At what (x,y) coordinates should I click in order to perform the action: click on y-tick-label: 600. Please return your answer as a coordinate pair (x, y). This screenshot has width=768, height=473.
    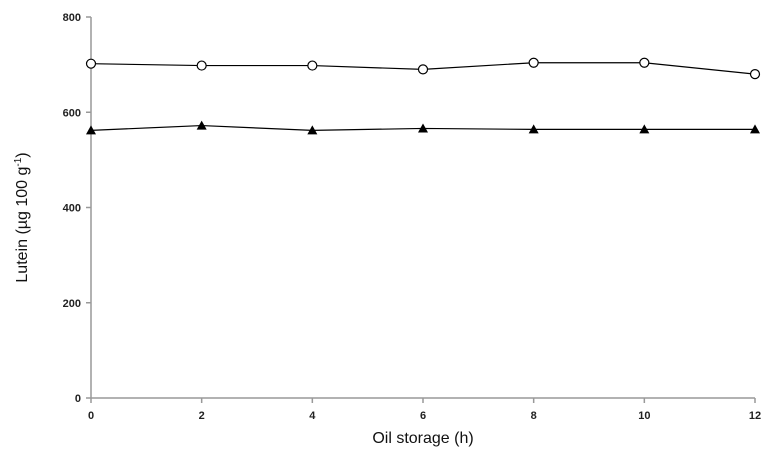
    Looking at the image, I should click on (72, 113).